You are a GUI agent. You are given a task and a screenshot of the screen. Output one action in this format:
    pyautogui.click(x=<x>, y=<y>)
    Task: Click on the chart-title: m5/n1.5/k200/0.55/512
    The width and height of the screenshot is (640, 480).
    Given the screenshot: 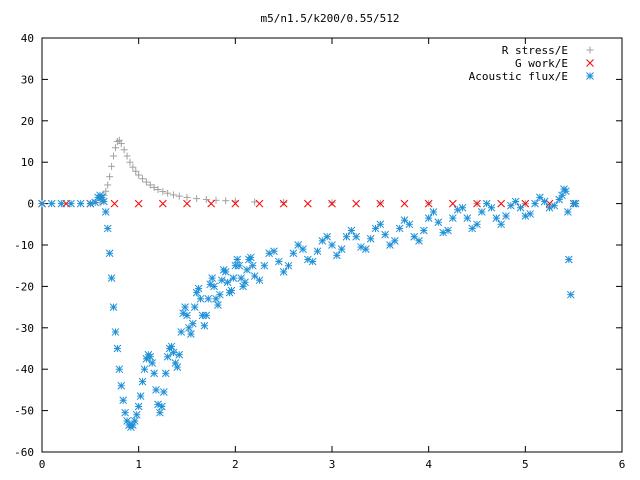 What is the action you would take?
    pyautogui.click(x=329, y=18)
    